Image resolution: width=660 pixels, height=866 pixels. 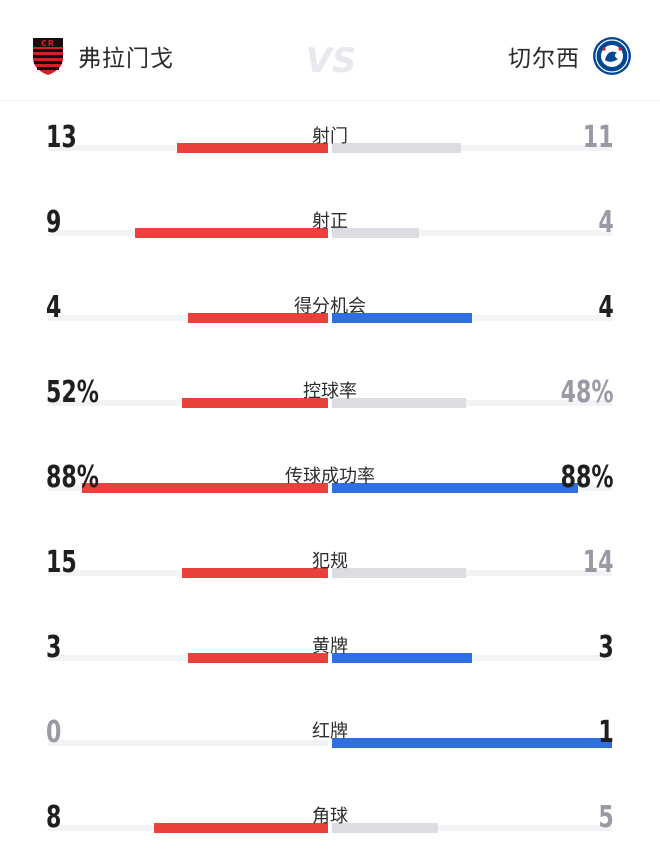 I want to click on home-stat-value: 8, so click(x=54, y=817).